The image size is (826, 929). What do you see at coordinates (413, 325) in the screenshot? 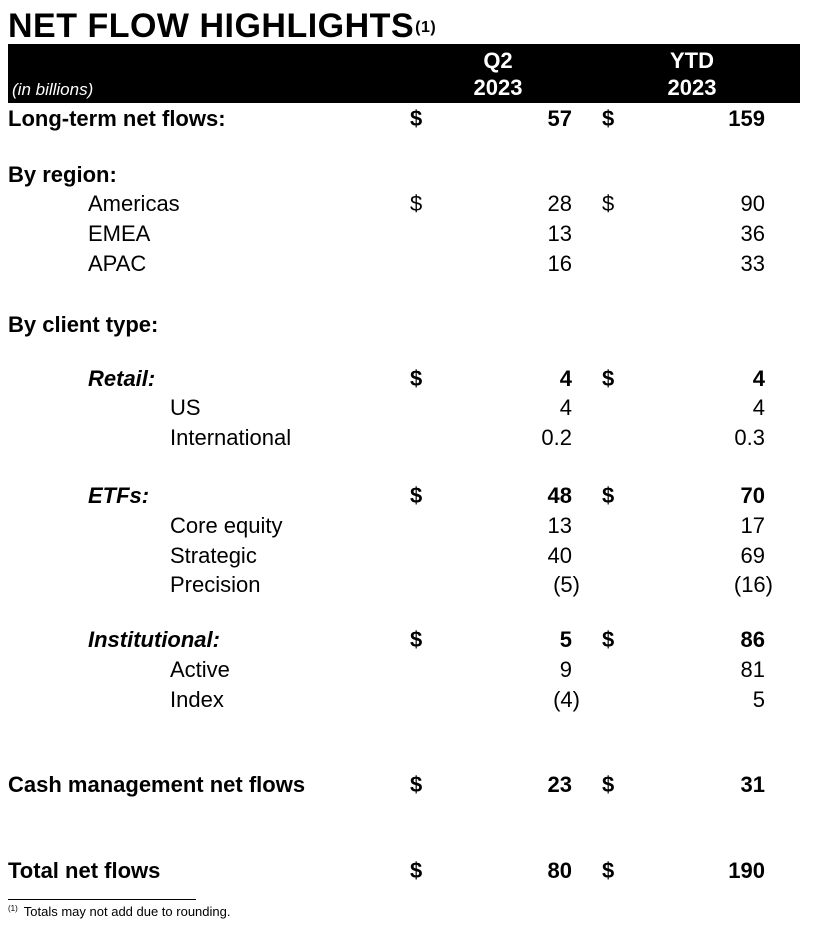
I see `section-heading-by-client-type: By client type:` at bounding box center [413, 325].